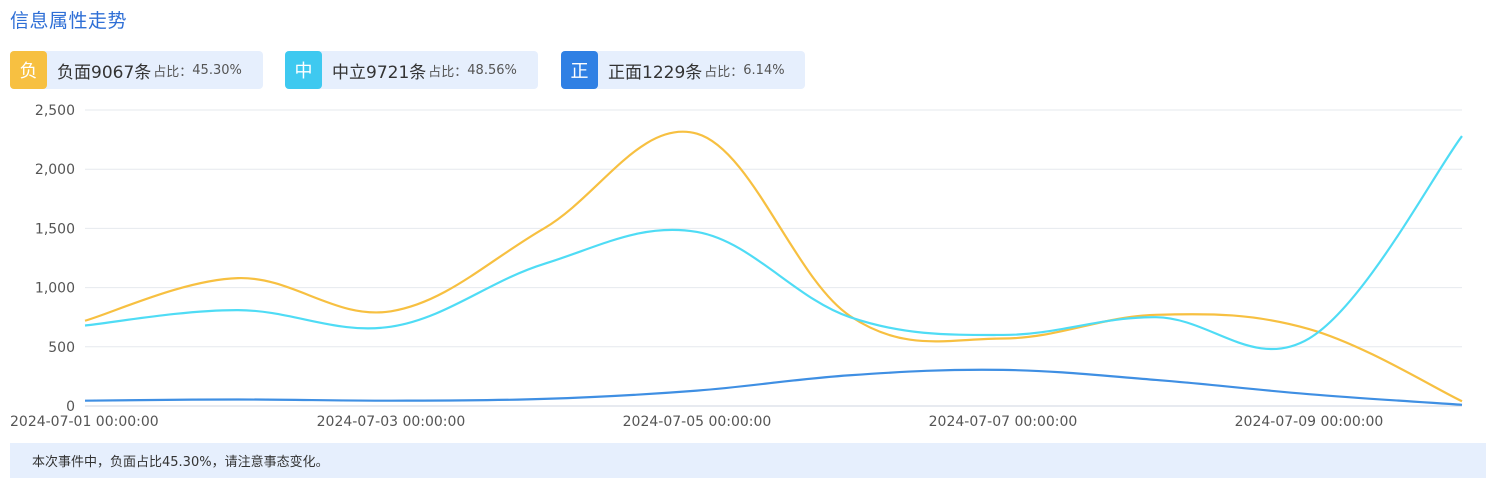  What do you see at coordinates (61, 348) in the screenshot?
I see `y-tick-label: 500` at bounding box center [61, 348].